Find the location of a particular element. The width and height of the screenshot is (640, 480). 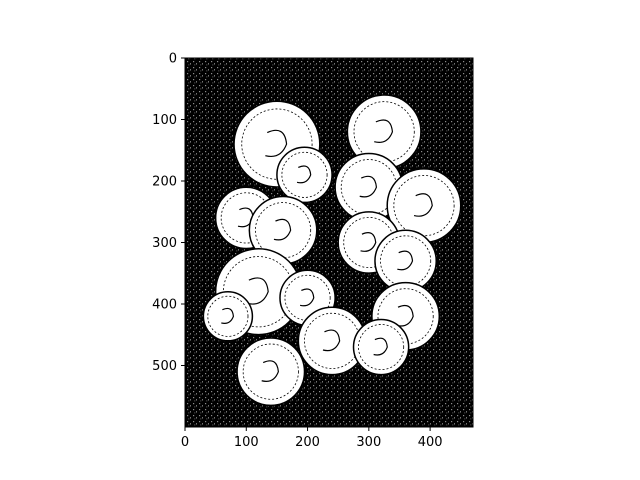

x-tick-label: 200 is located at coordinates (307, 442).